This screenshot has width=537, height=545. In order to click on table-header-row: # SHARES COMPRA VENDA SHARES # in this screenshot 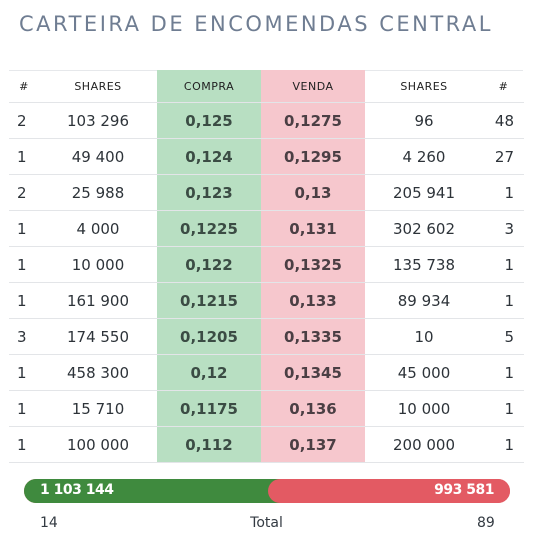, I will do `click(266, 86)`.